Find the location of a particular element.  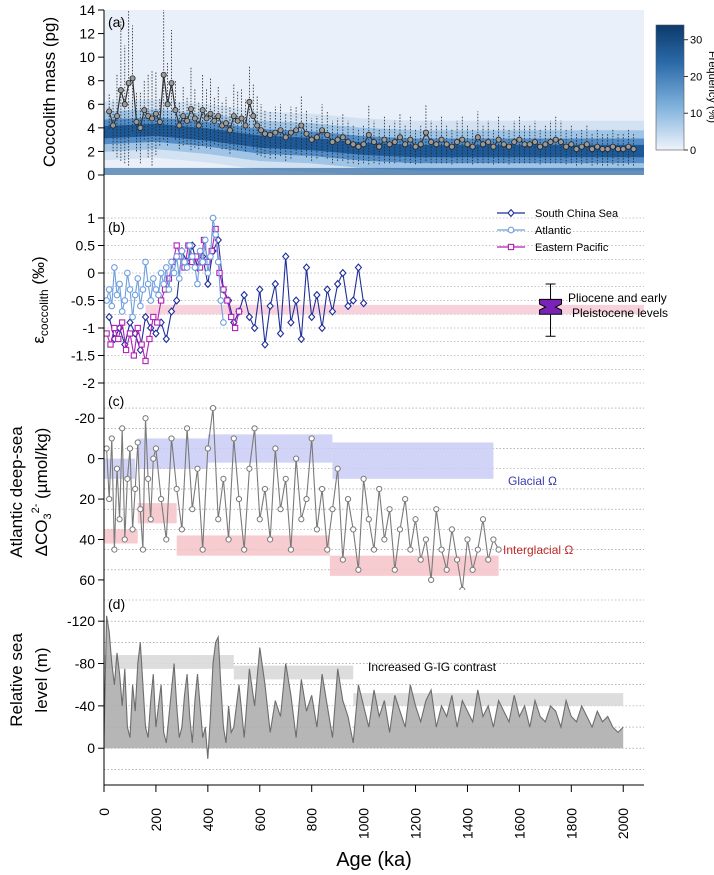

x-axis-label: Age (ka) is located at coordinates (374, 860).